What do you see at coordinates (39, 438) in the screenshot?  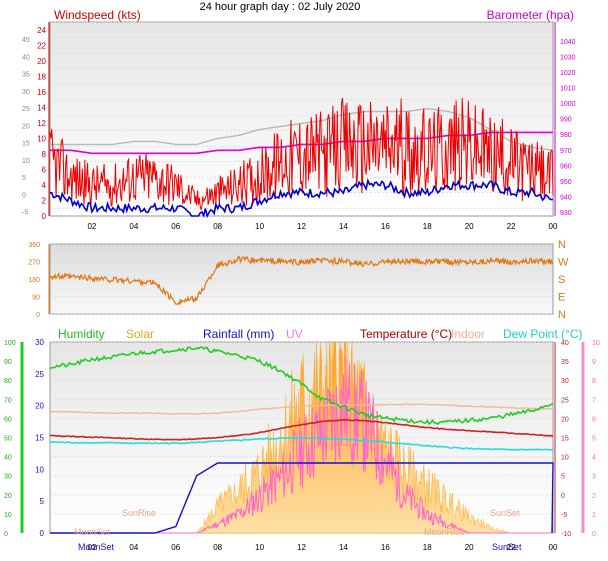 I see `rainfall-axis: 30 25 20 15 10 5 0` at bounding box center [39, 438].